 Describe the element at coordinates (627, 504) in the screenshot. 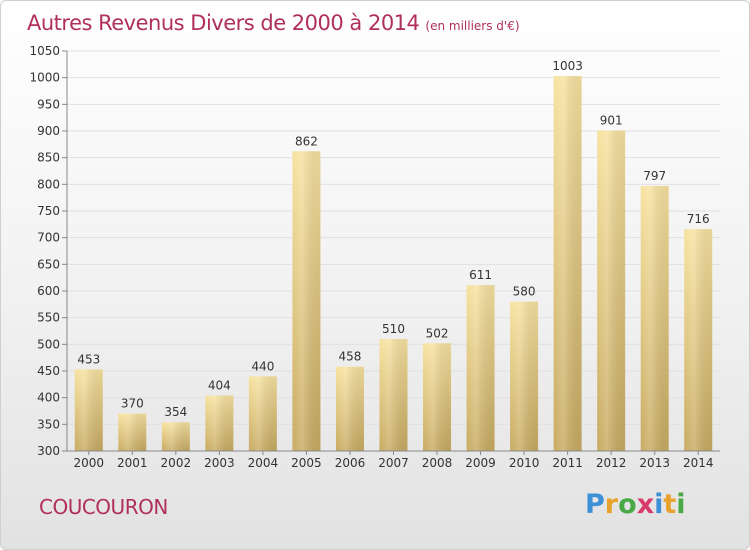

I see `logo-letter: o` at that location.